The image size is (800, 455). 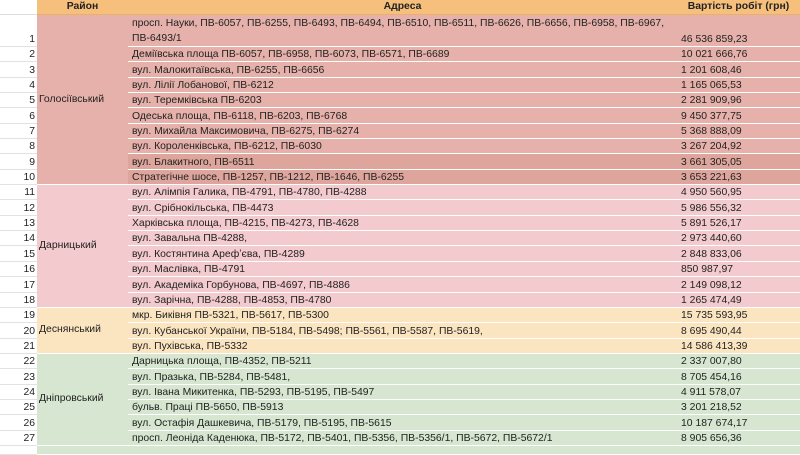 What do you see at coordinates (402, 315) in the screenshot?
I see `address-cell: мкр. Биківня ПВ-5321, ПВ-5617, ПВ-5300` at bounding box center [402, 315].